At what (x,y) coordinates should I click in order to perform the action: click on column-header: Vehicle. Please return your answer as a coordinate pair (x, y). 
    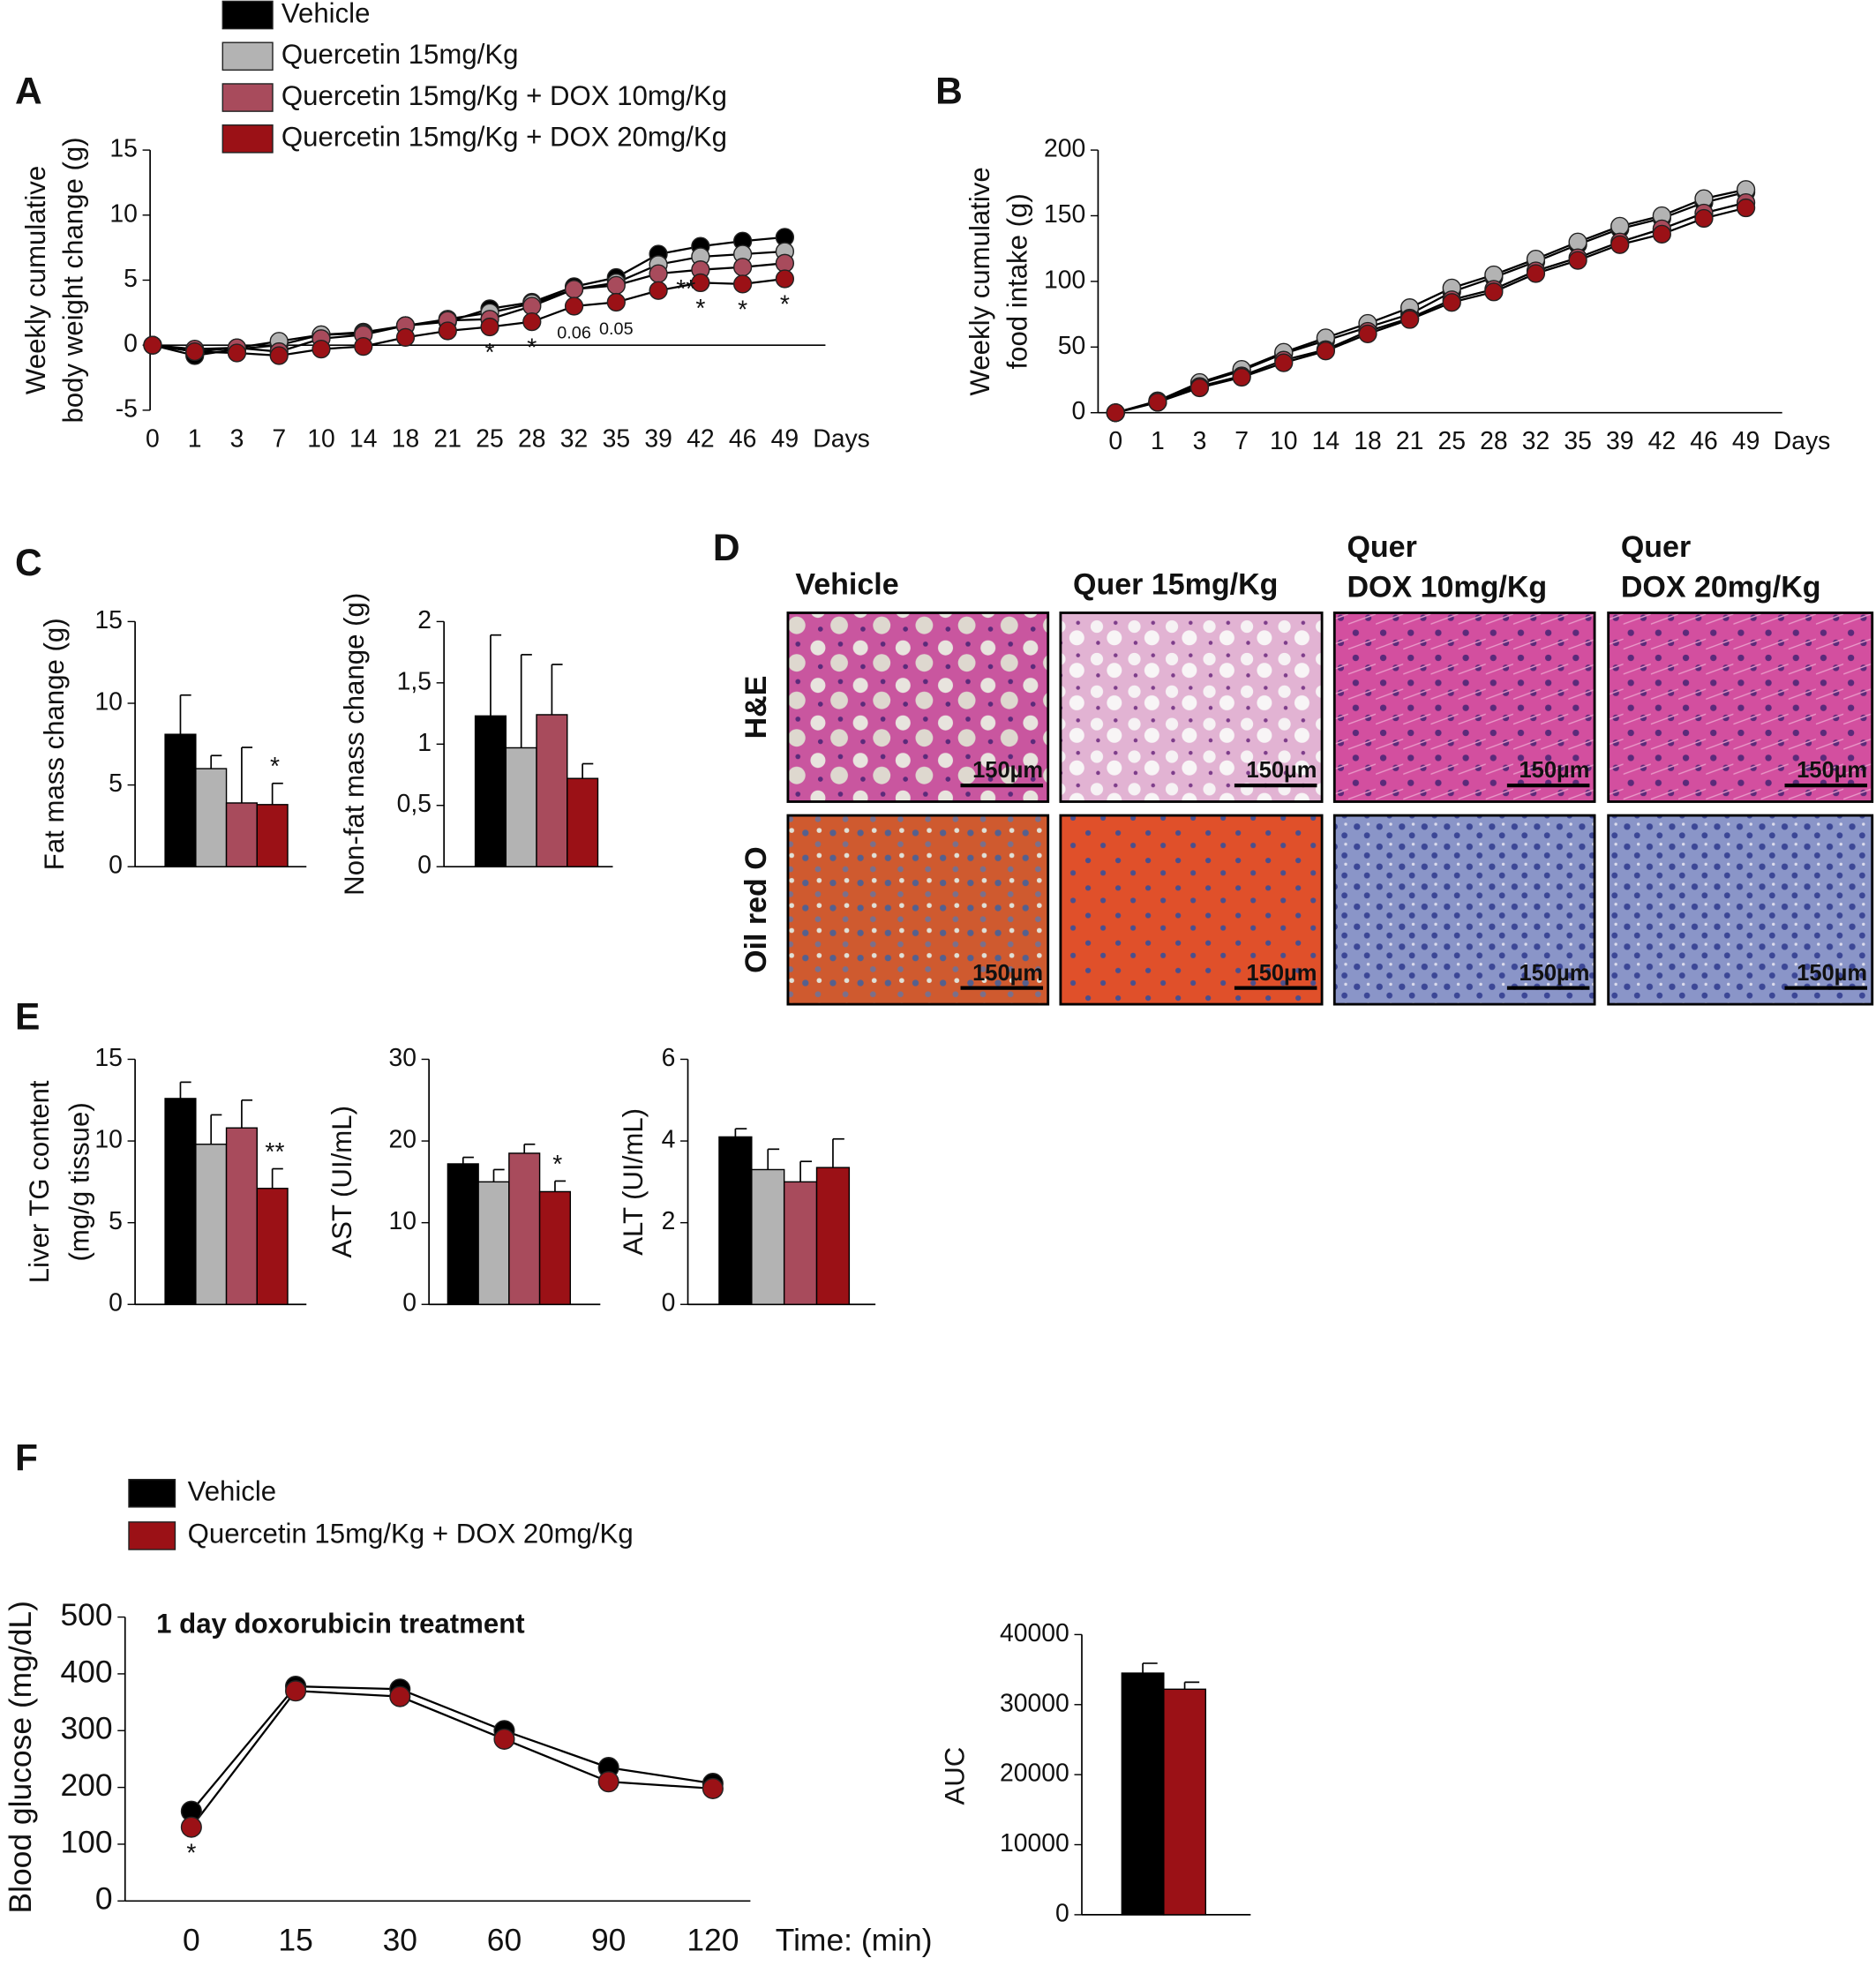
    Looking at the image, I should click on (846, 585).